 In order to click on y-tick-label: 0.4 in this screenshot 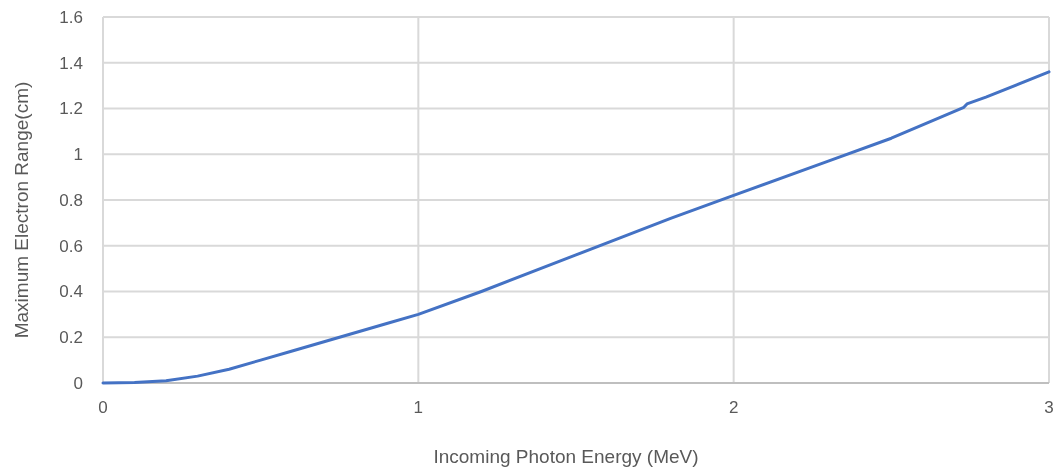, I will do `click(71, 292)`.